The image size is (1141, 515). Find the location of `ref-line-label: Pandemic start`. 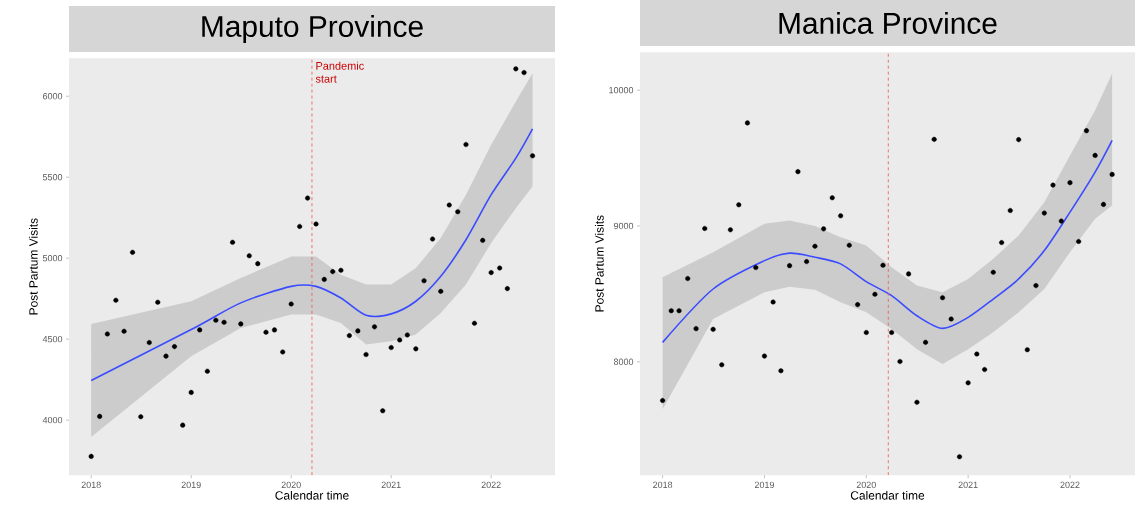

ref-line-label: Pandemic start is located at coordinates (339, 72).